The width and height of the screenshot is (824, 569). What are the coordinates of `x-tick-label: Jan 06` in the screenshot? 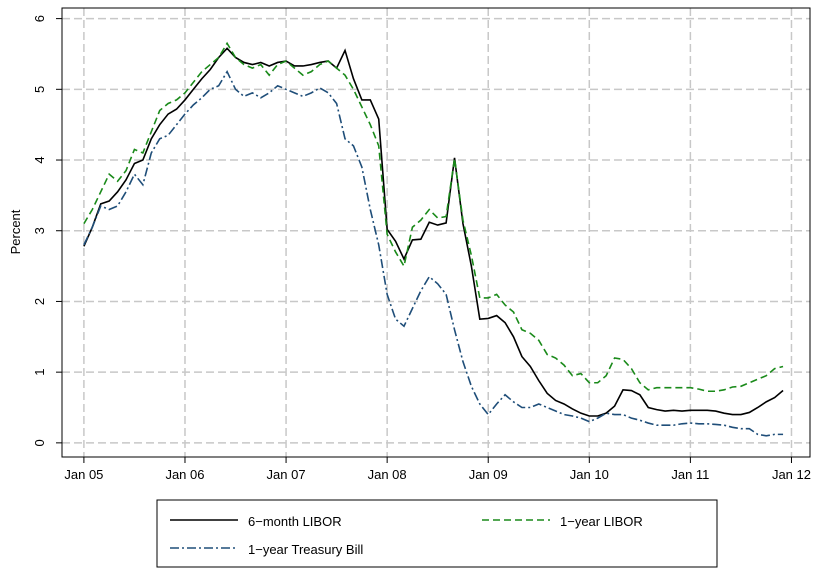 It's located at (184, 474).